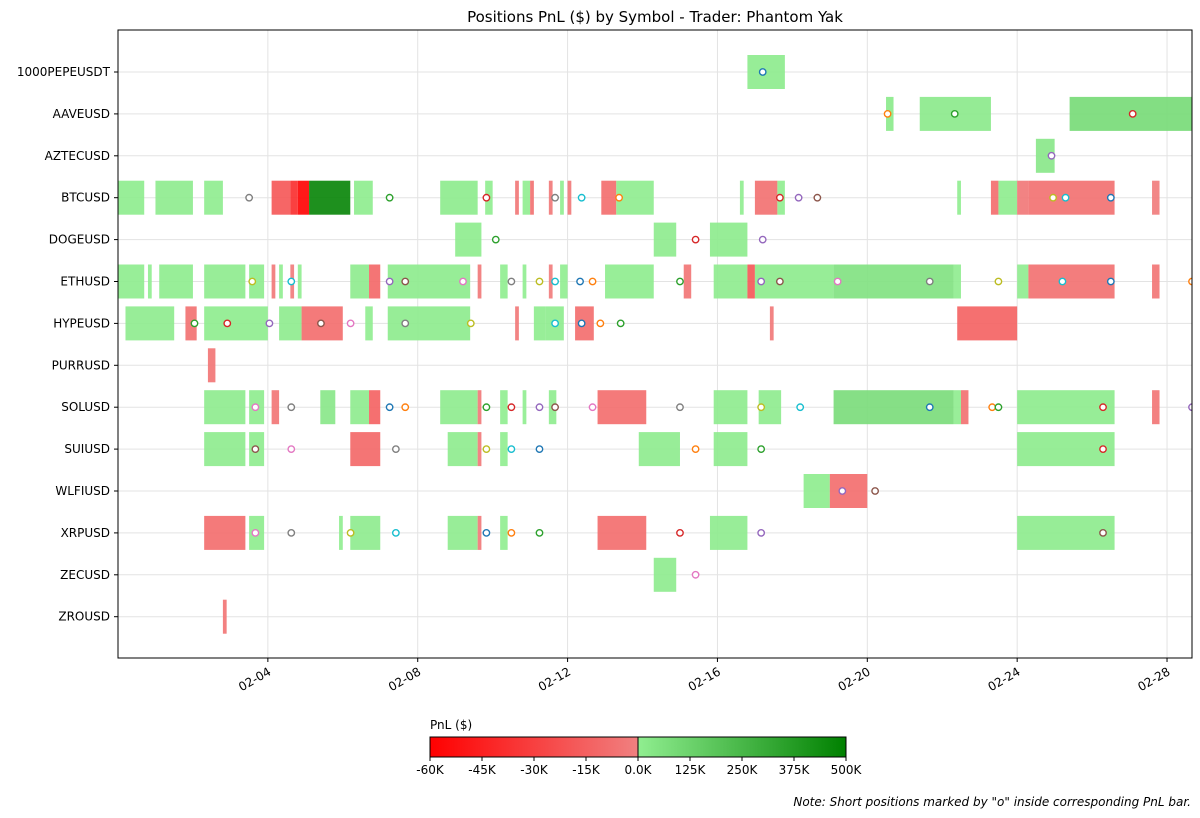 The height and width of the screenshot is (818, 1200). What do you see at coordinates (79, 240) in the screenshot?
I see `y-tick-label: DOGEUSD` at bounding box center [79, 240].